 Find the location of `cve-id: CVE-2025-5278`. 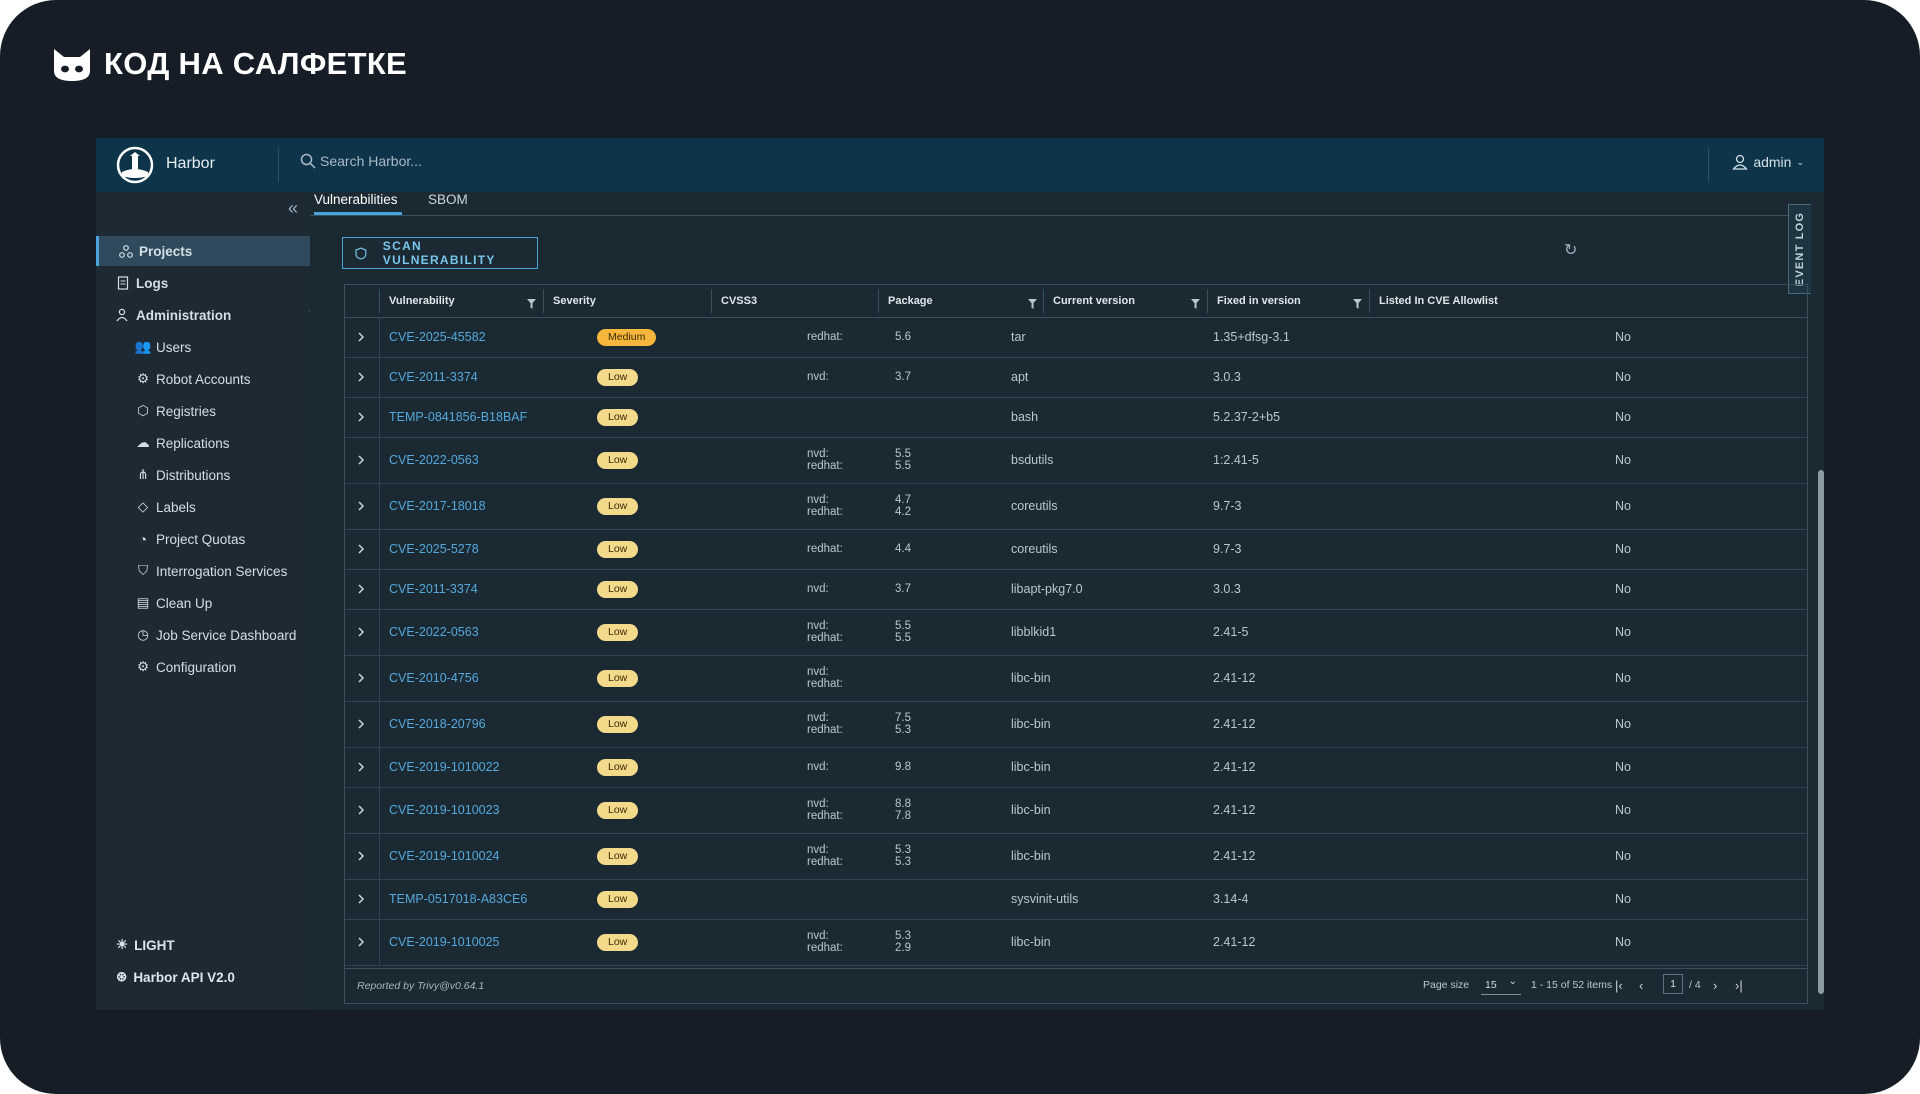

cve-id: CVE-2025-5278 is located at coordinates (434, 549).